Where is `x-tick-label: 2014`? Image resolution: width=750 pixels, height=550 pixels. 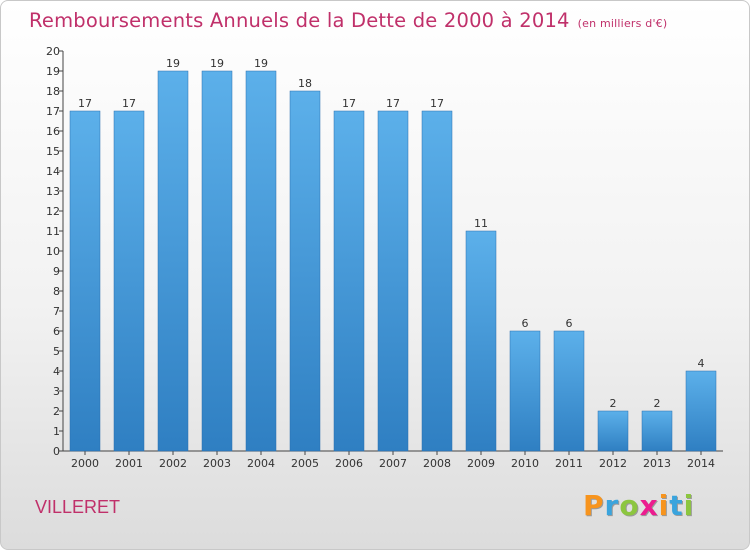
x-tick-label: 2014 is located at coordinates (701, 463).